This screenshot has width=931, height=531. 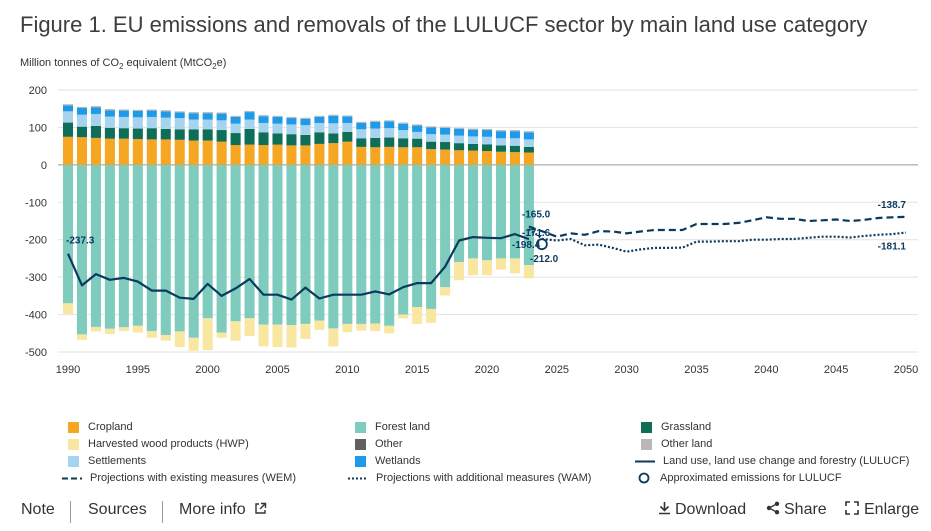 I want to click on legend-settlements: Settlements, so click(x=107, y=461).